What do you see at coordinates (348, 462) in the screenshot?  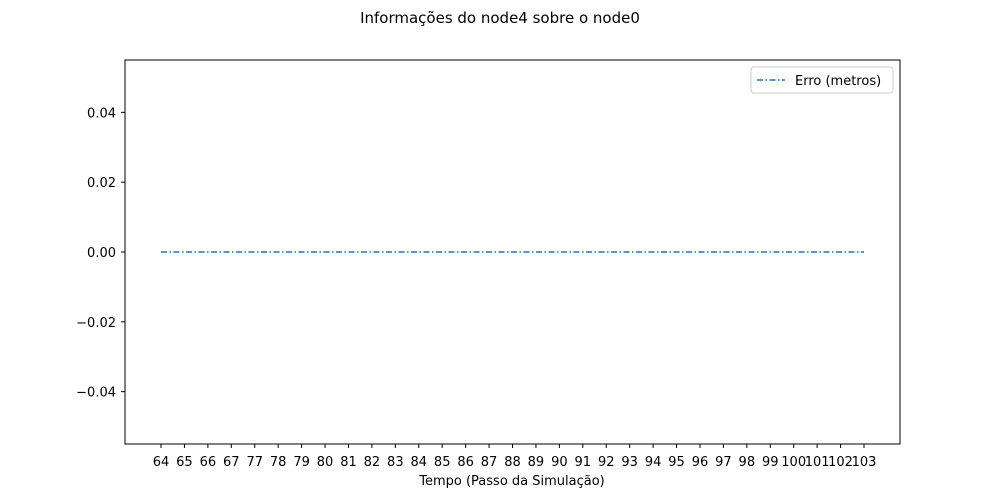 I see `x-tick-label: 81` at bounding box center [348, 462].